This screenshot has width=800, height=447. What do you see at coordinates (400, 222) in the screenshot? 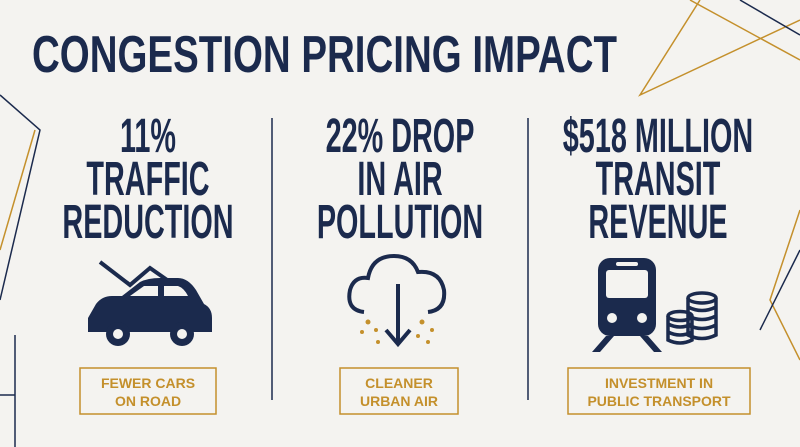
I see `headline-line: POLLUTION` at bounding box center [400, 222].